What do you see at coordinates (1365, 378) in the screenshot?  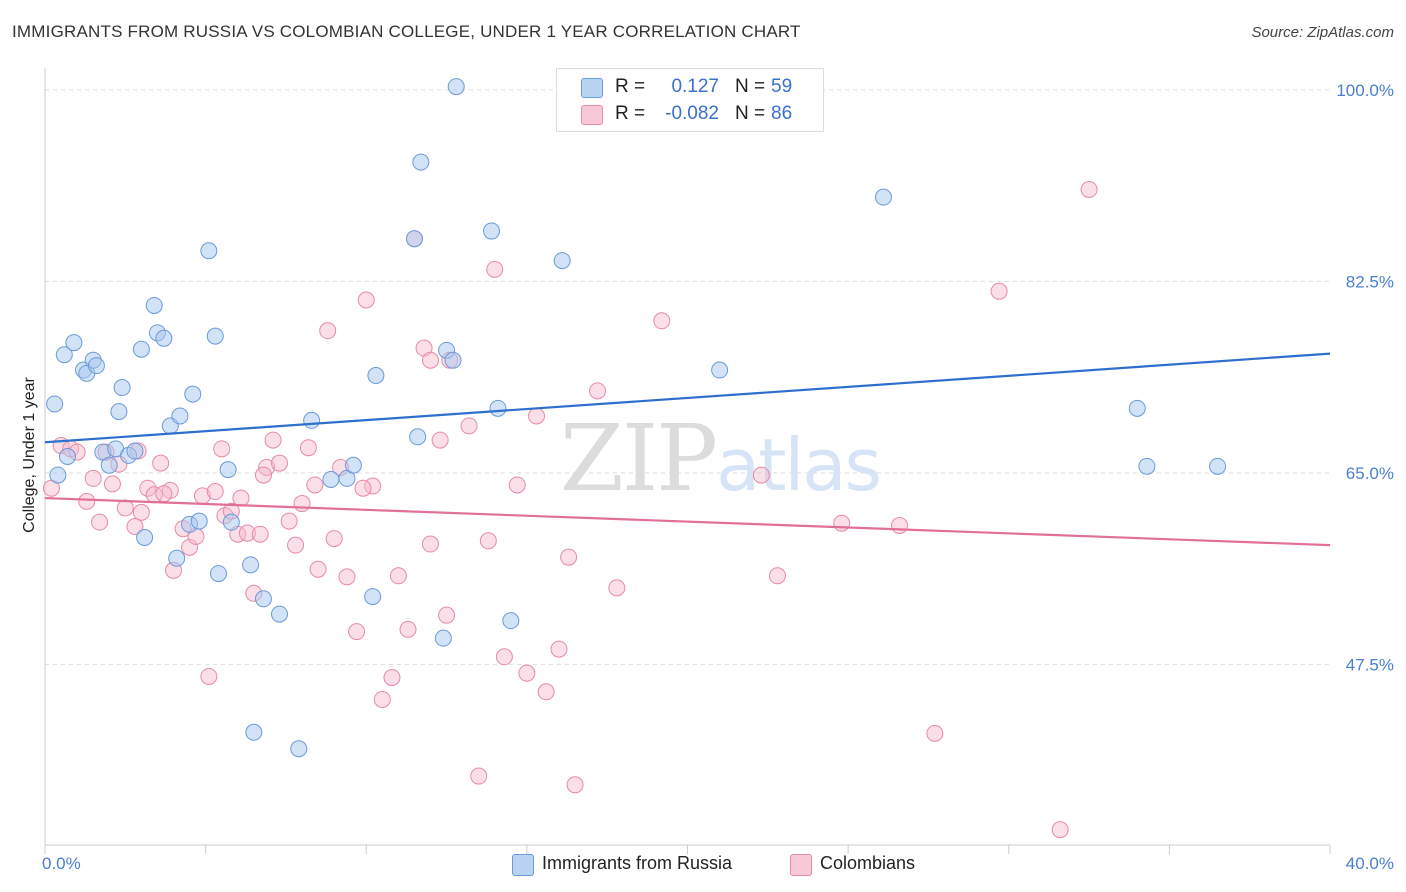 I see `y-tick-labels: 100.0% 82.5% 65.0% 47.5%` at bounding box center [1365, 378].